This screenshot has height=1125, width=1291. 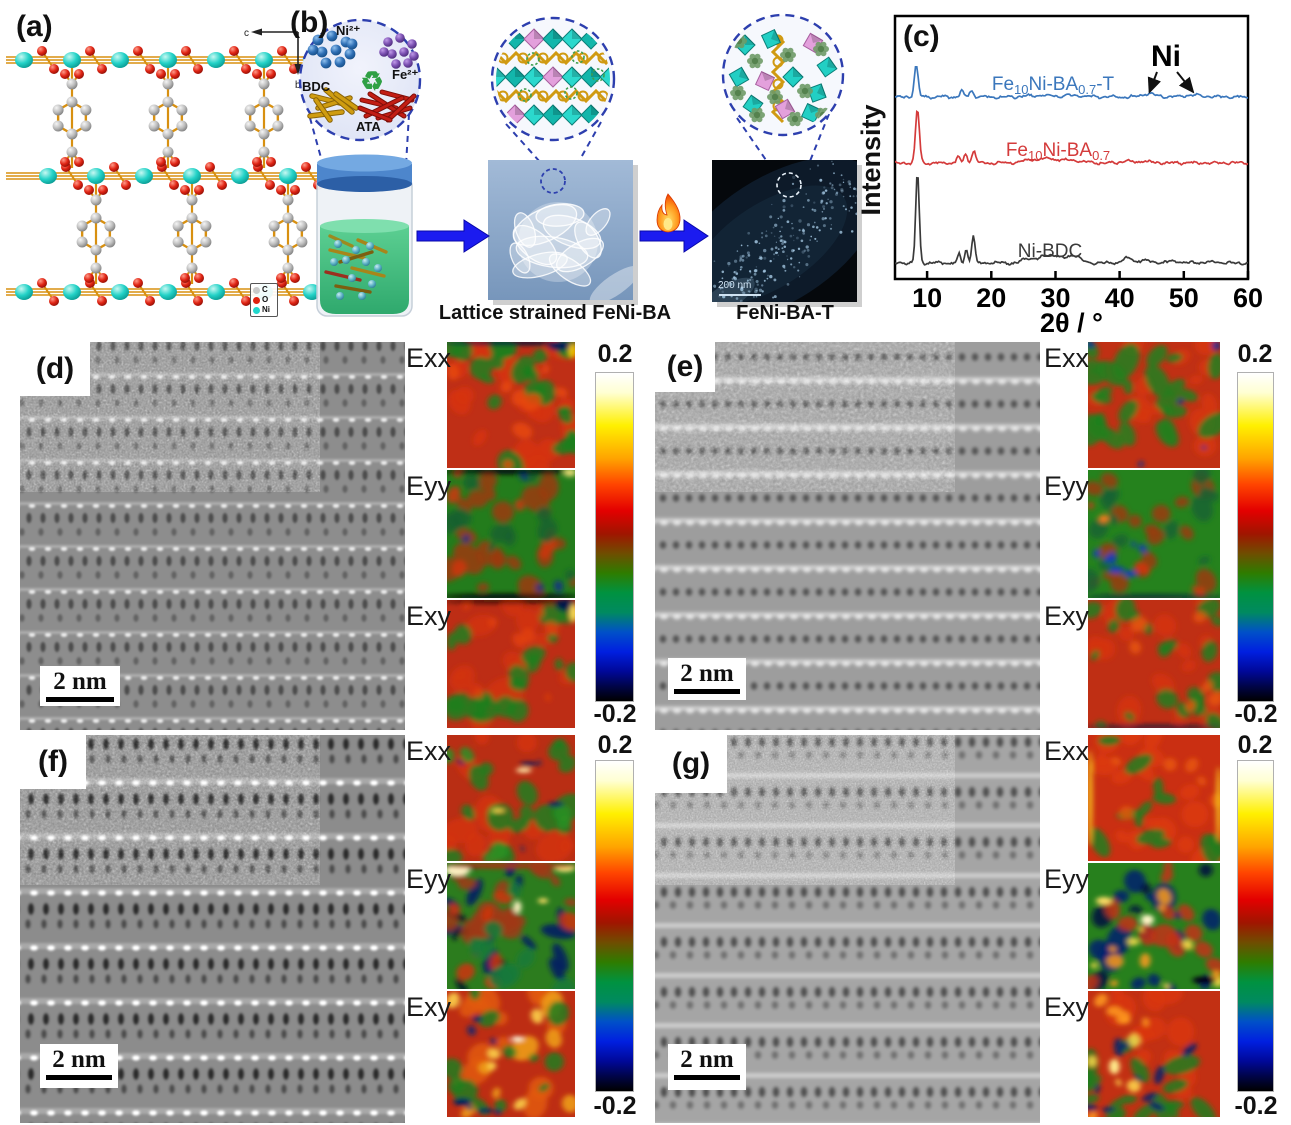 I want to click on legend-label-ni: Ni, so click(x=266, y=309).